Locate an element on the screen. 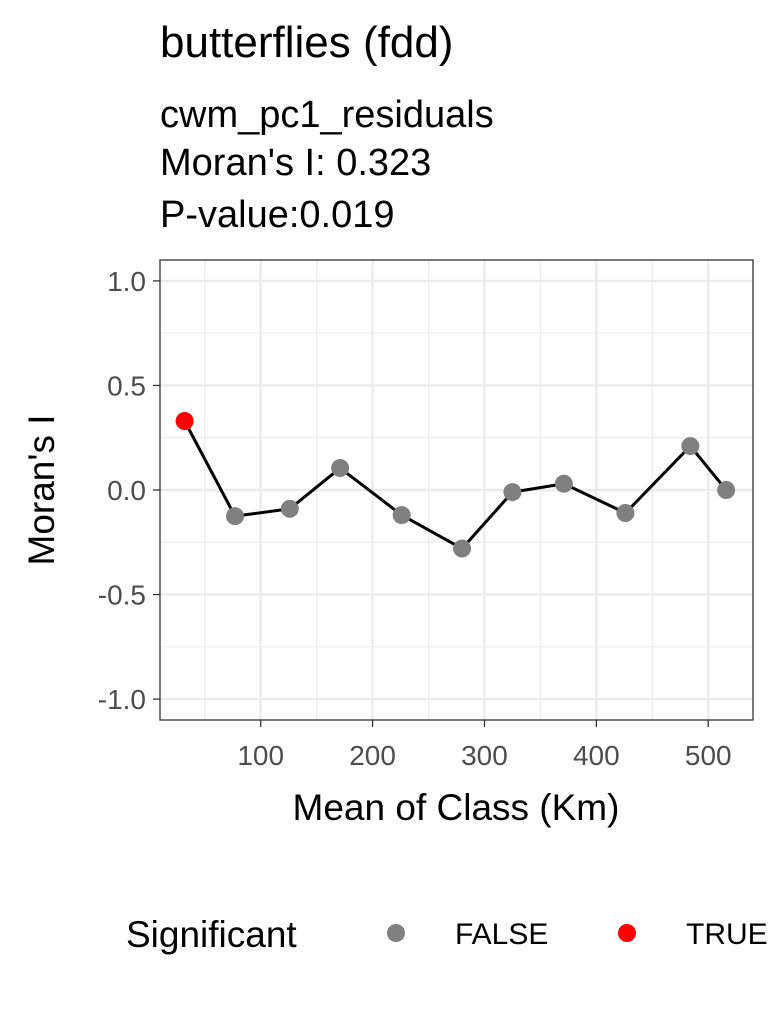 Image resolution: width=776 pixels, height=1015 pixels. legend-label-true: TRUE is located at coordinates (727, 934).